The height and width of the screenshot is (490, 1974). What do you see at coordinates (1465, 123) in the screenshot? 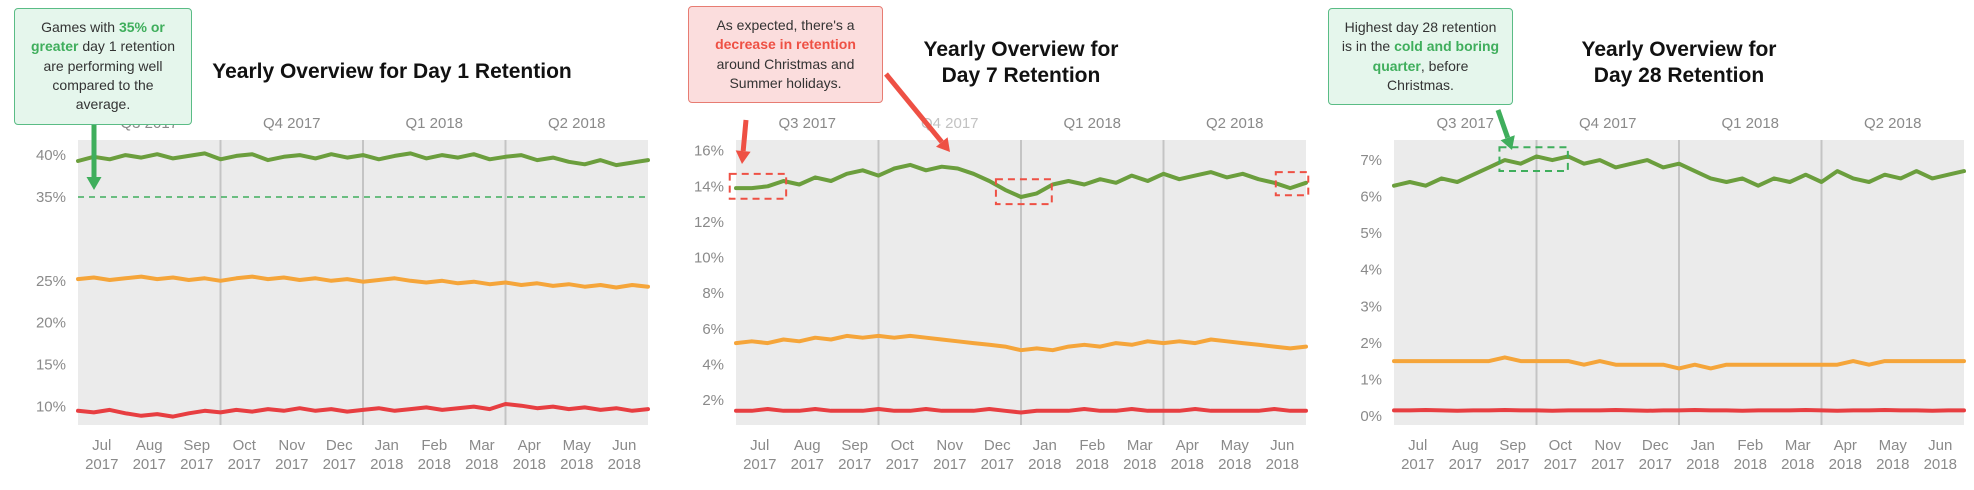
I see `quarter-label: Q3 2017` at bounding box center [1465, 123].